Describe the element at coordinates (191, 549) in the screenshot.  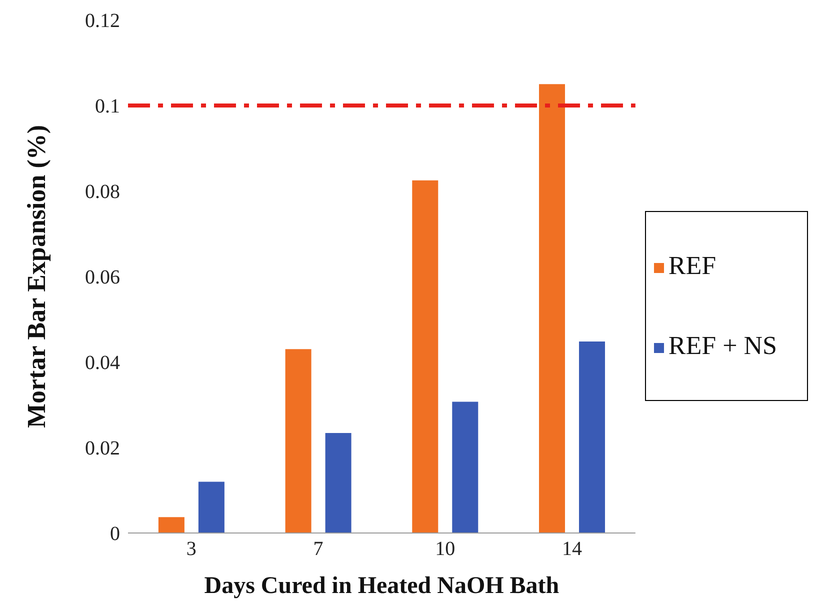
I see `x-tick-label: 3` at that location.